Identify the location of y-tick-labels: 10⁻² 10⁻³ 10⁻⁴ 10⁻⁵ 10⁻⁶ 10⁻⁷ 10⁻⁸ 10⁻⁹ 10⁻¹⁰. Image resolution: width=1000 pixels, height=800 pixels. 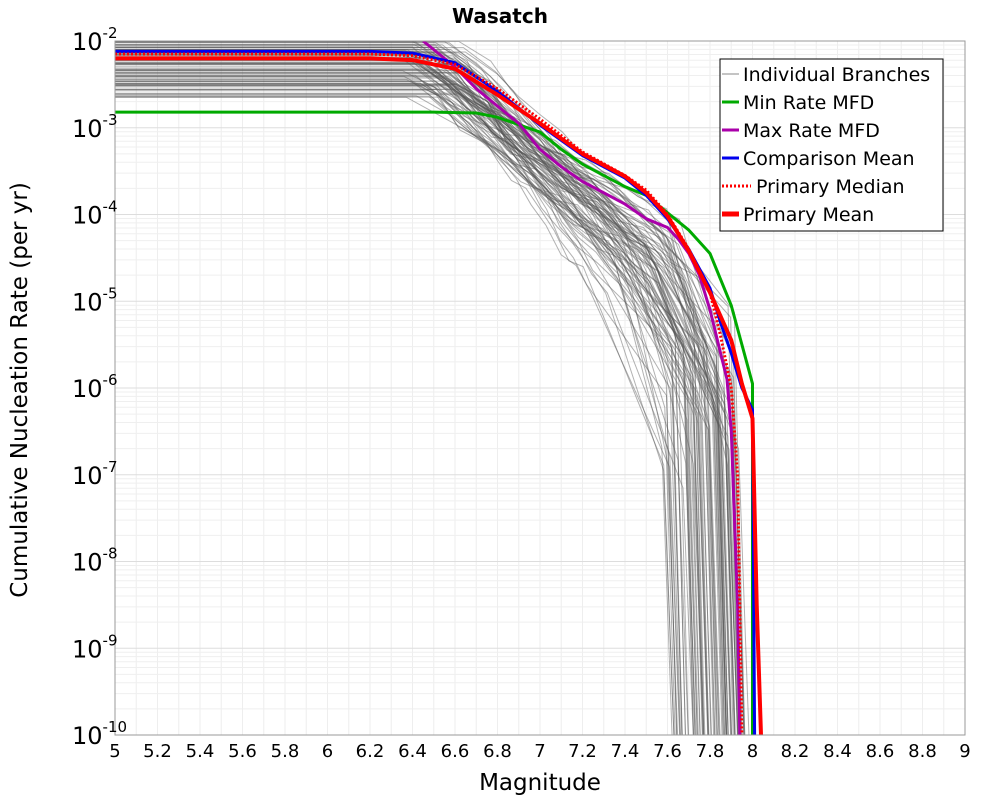
(99, 387).